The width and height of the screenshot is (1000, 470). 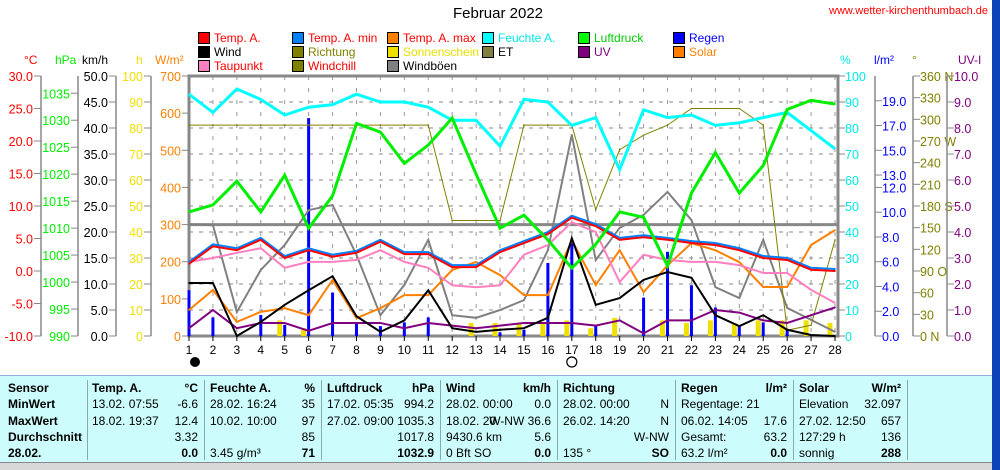 I want to click on sensor-row-label: Durchschnitt, so click(x=45, y=437).